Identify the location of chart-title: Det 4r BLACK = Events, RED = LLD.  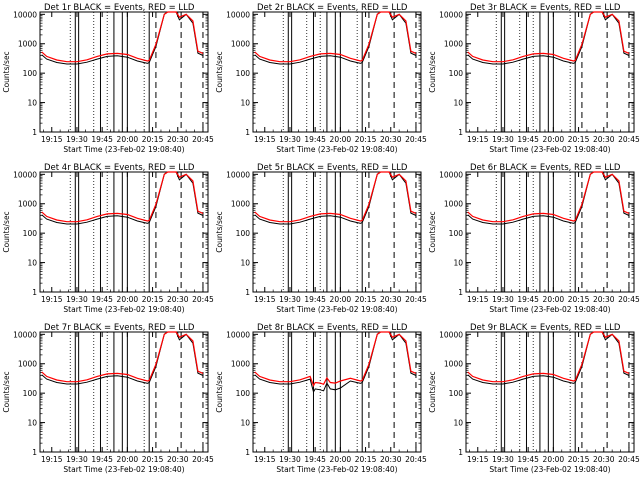
(119, 168).